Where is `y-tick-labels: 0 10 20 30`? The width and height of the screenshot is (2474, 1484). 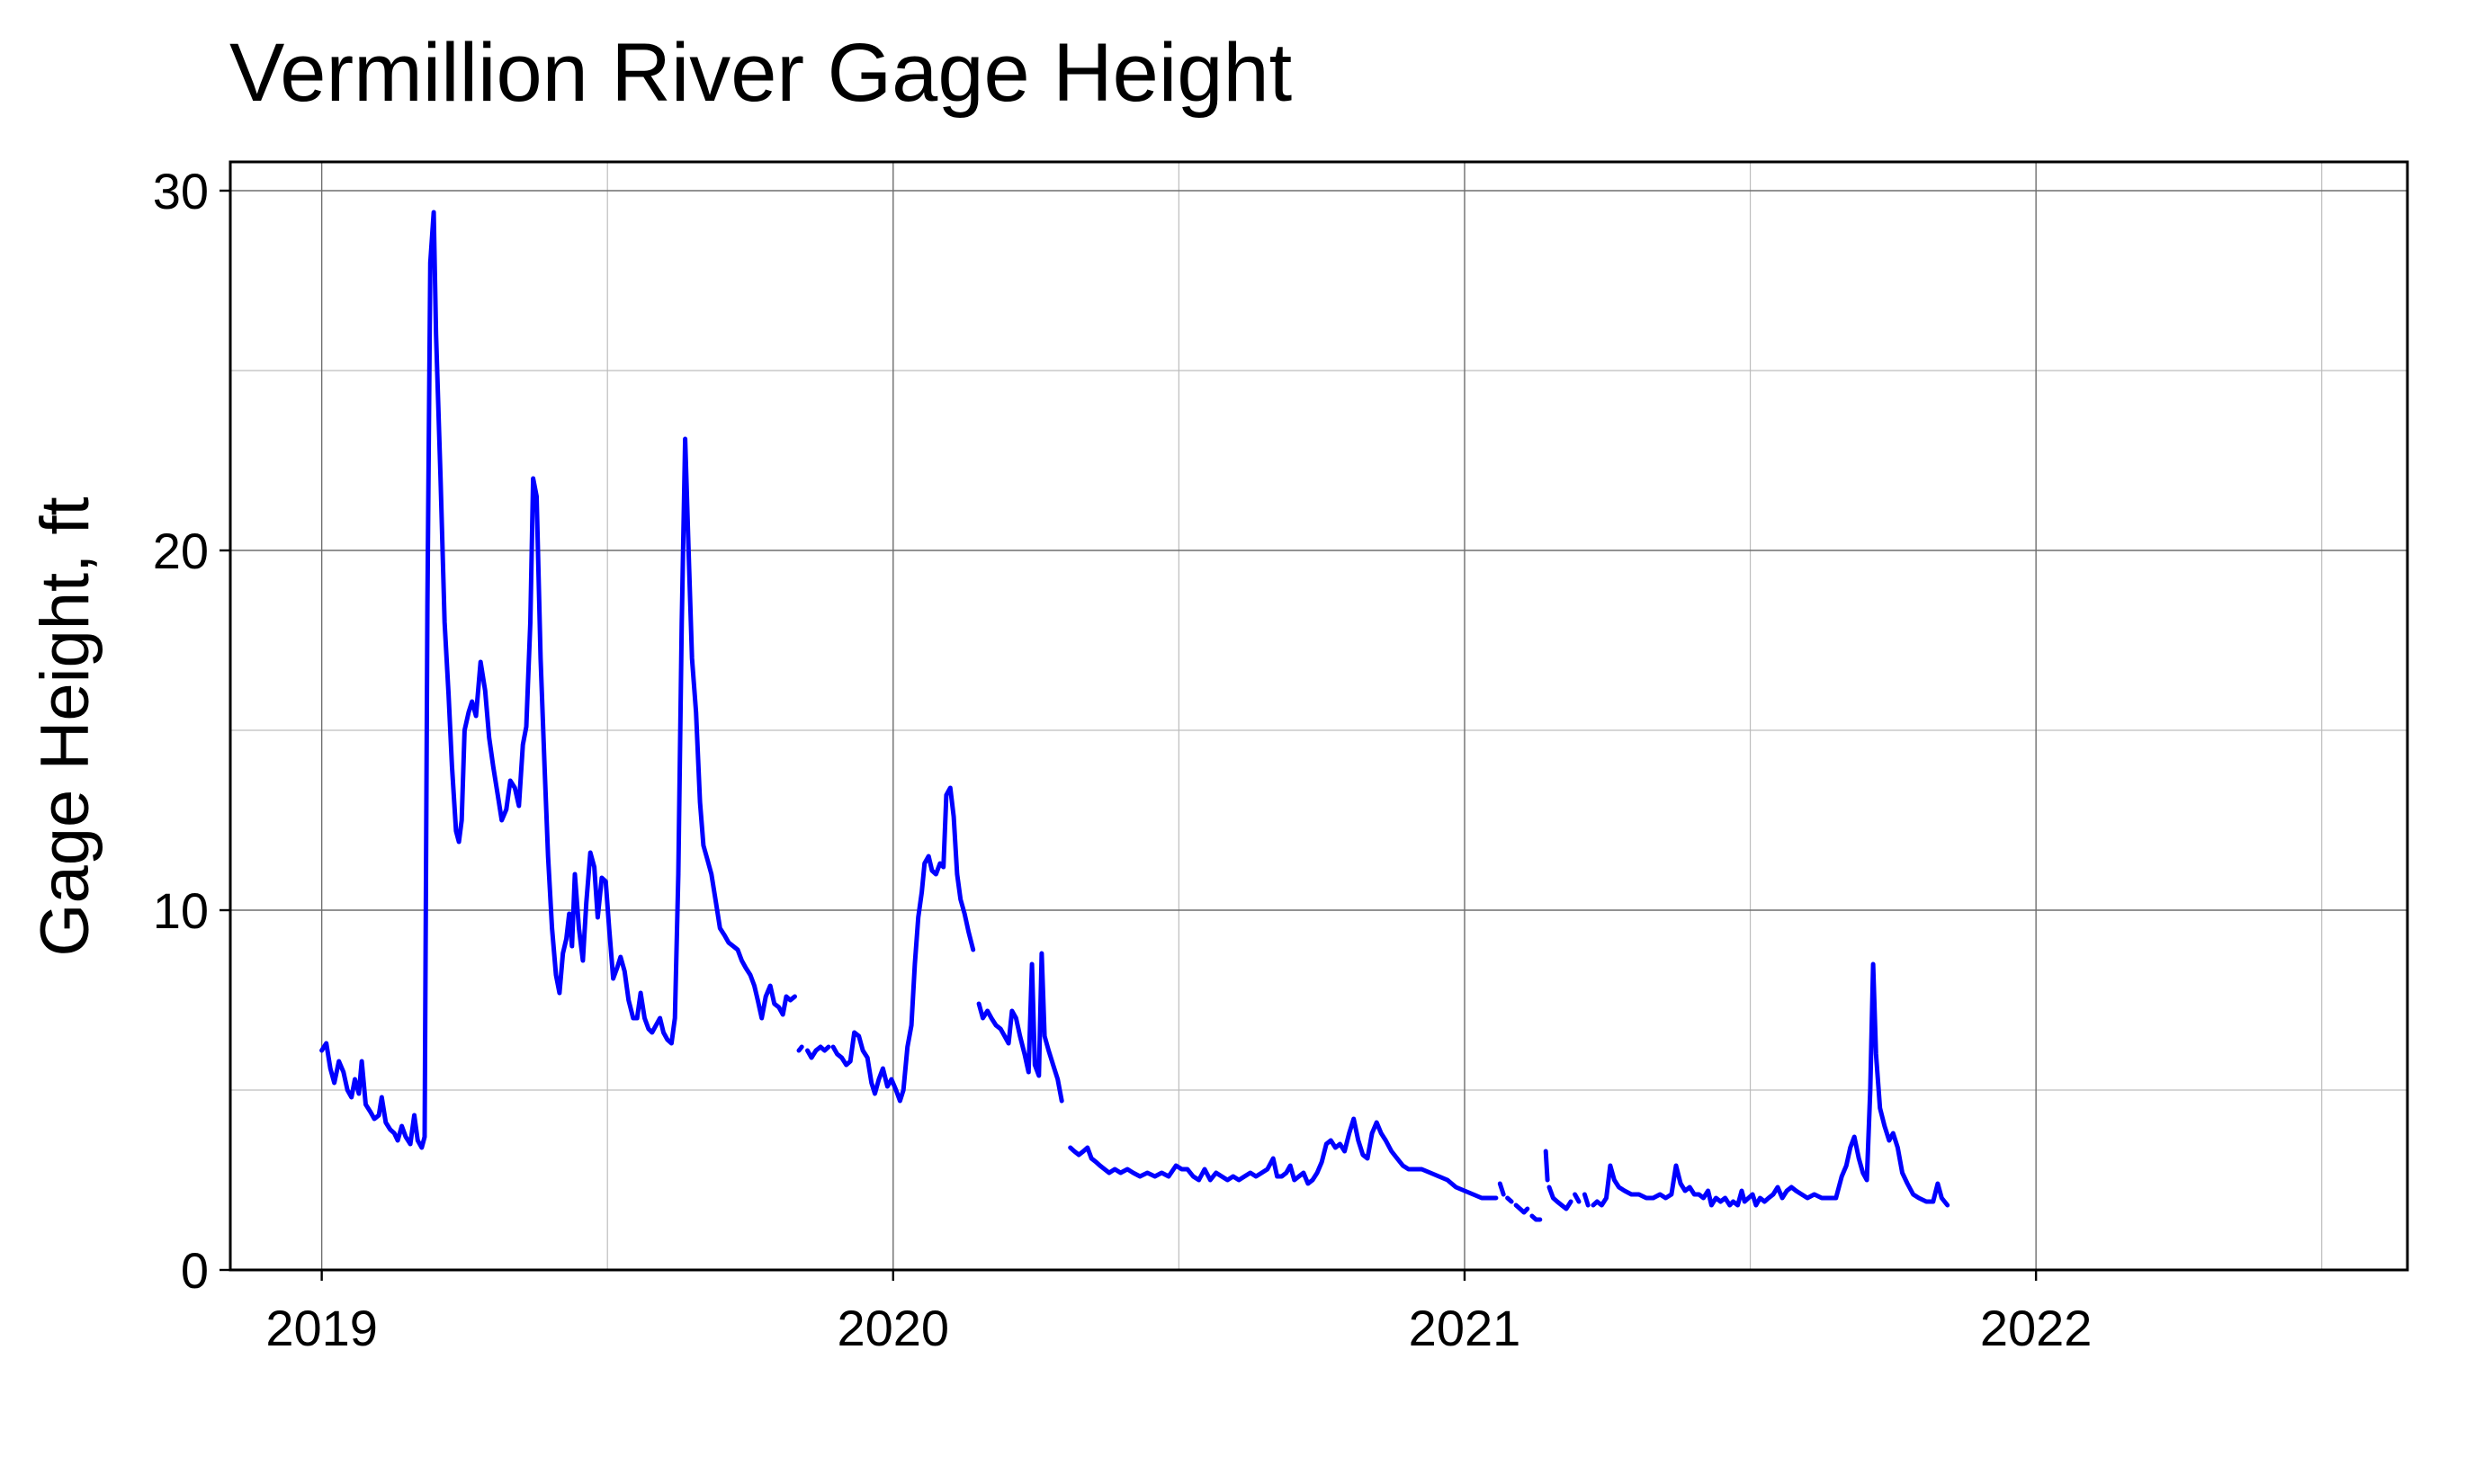 y-tick-labels: 0 10 20 30 is located at coordinates (181, 731).